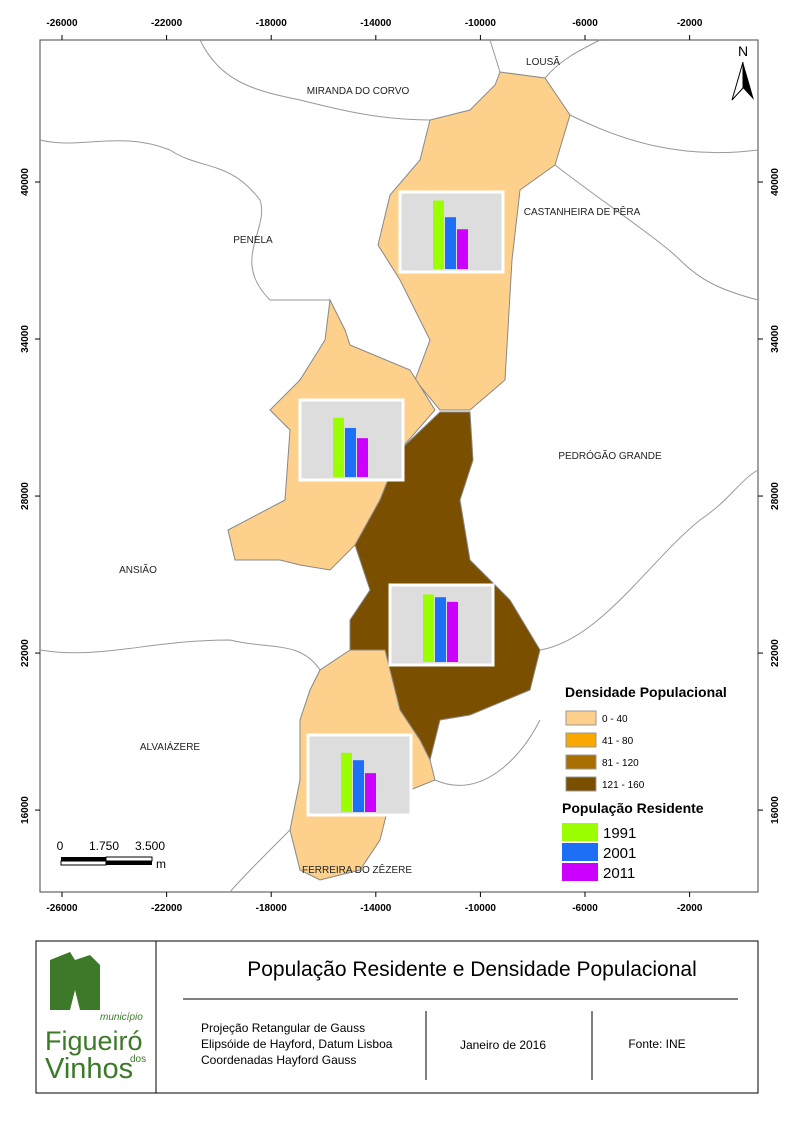 The height and width of the screenshot is (1128, 794). I want to click on source: Fonte: INE, so click(656, 1044).